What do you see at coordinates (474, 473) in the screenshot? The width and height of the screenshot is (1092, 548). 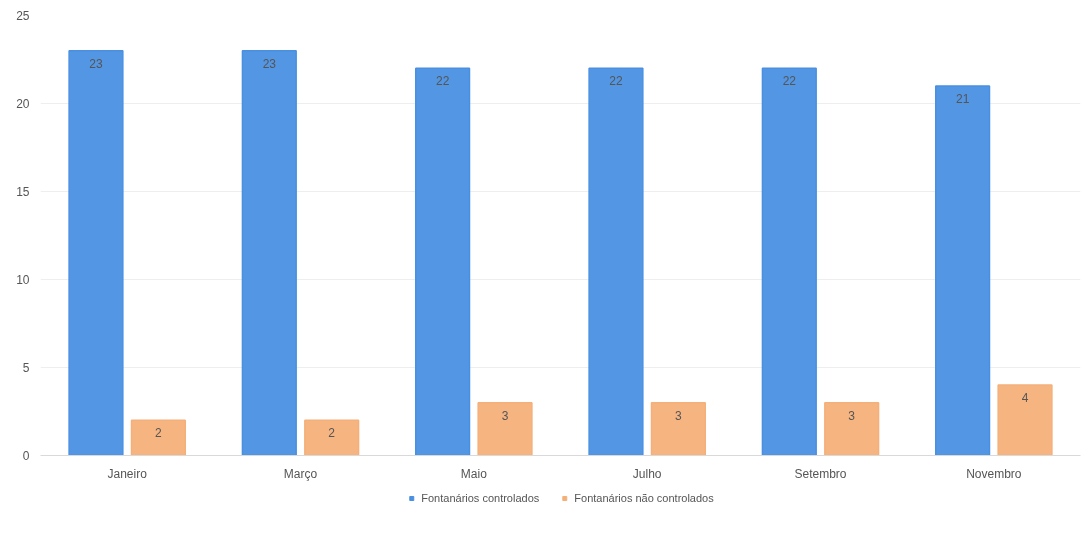 I see `x-tick-label: Maio` at bounding box center [474, 473].